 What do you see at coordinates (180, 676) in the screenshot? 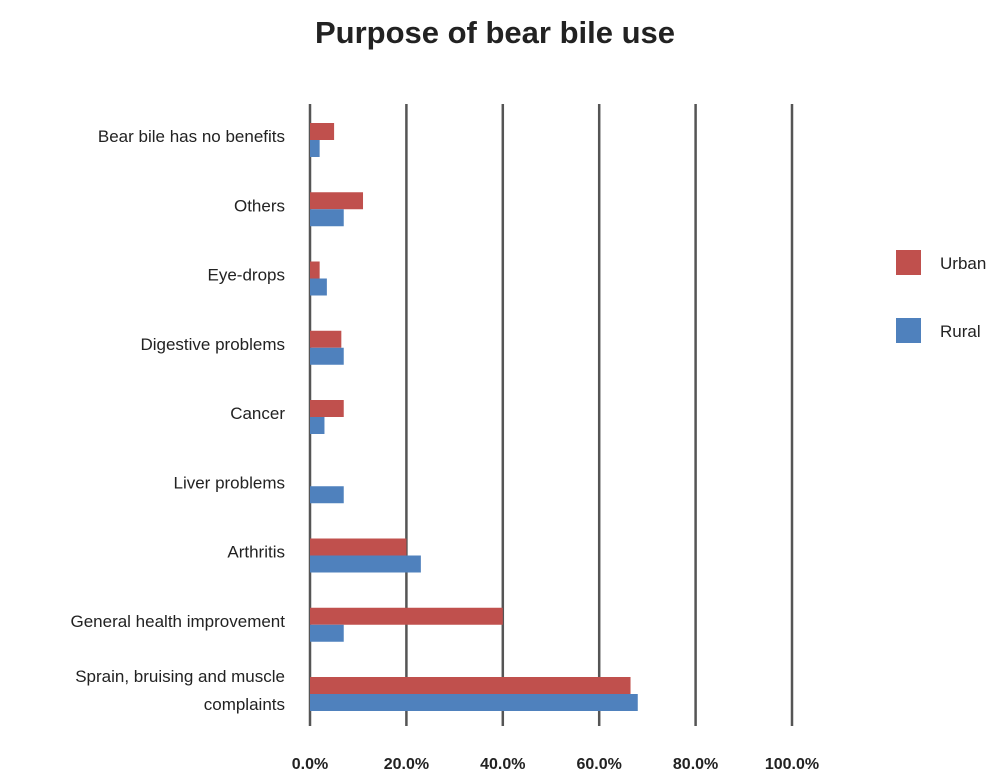
I see `category-label: Sprain, bruising and muscle` at bounding box center [180, 676].